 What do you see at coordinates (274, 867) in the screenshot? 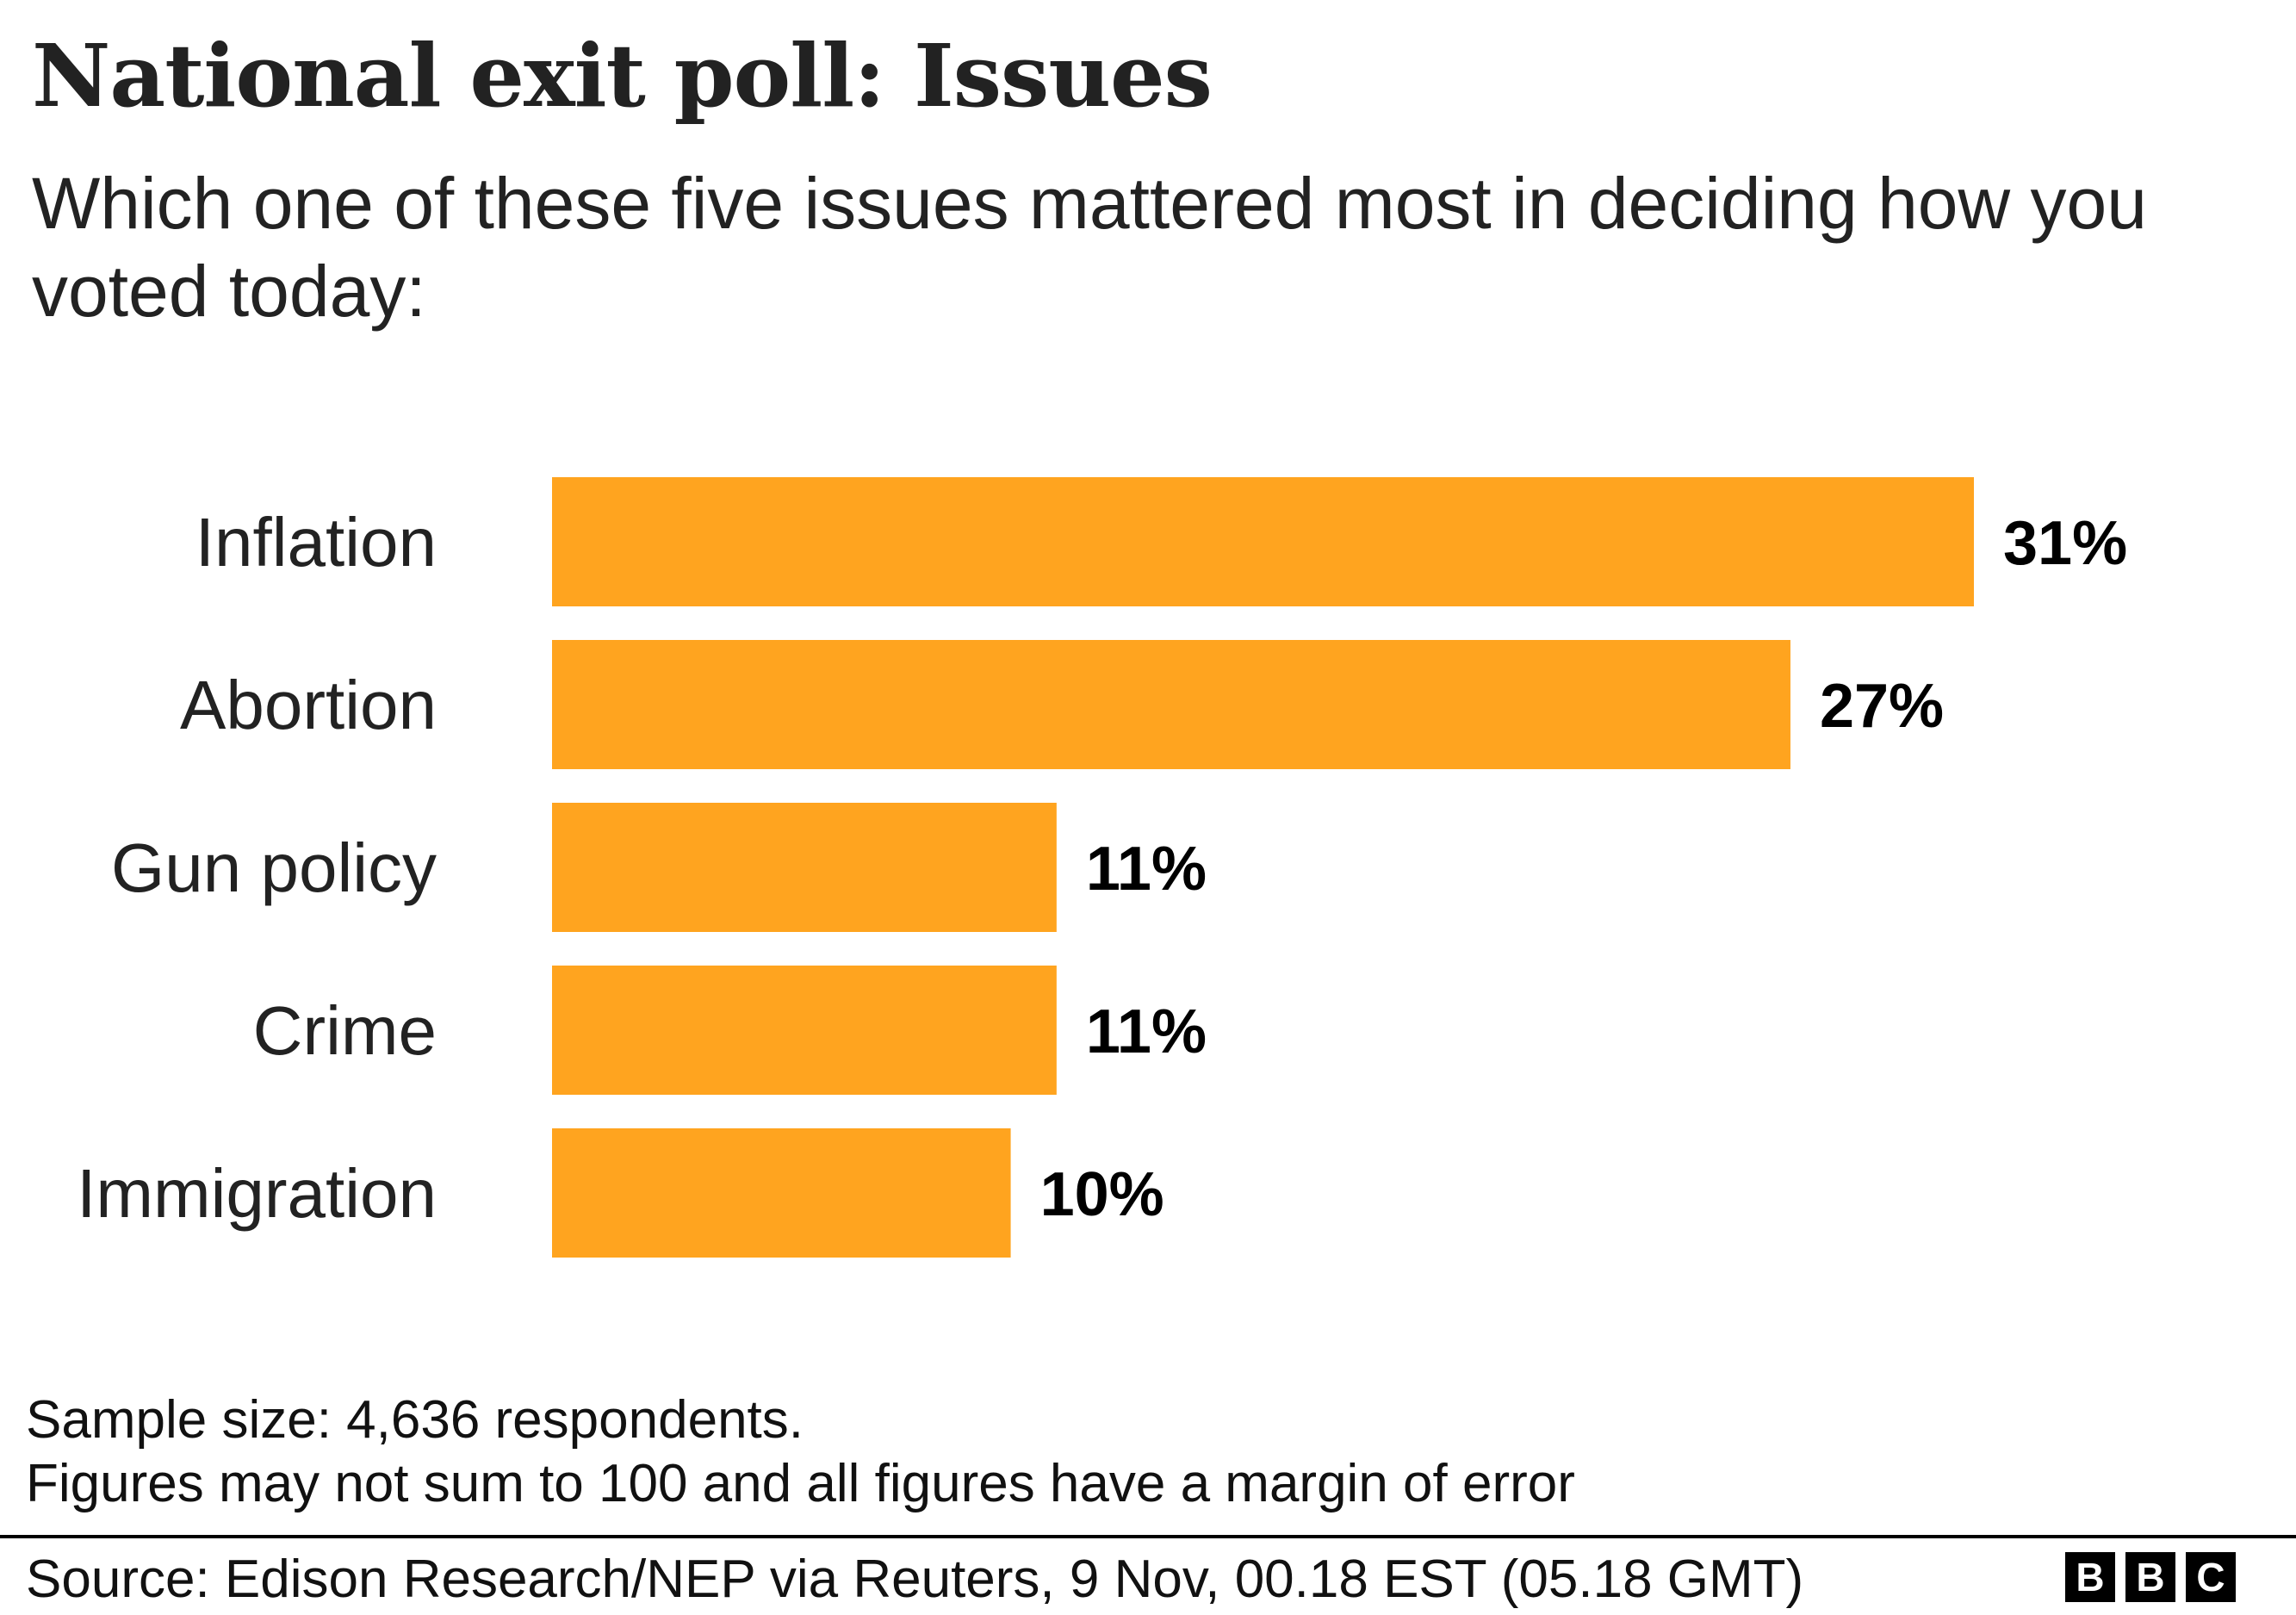
I see `category-label: Gun policy` at bounding box center [274, 867].